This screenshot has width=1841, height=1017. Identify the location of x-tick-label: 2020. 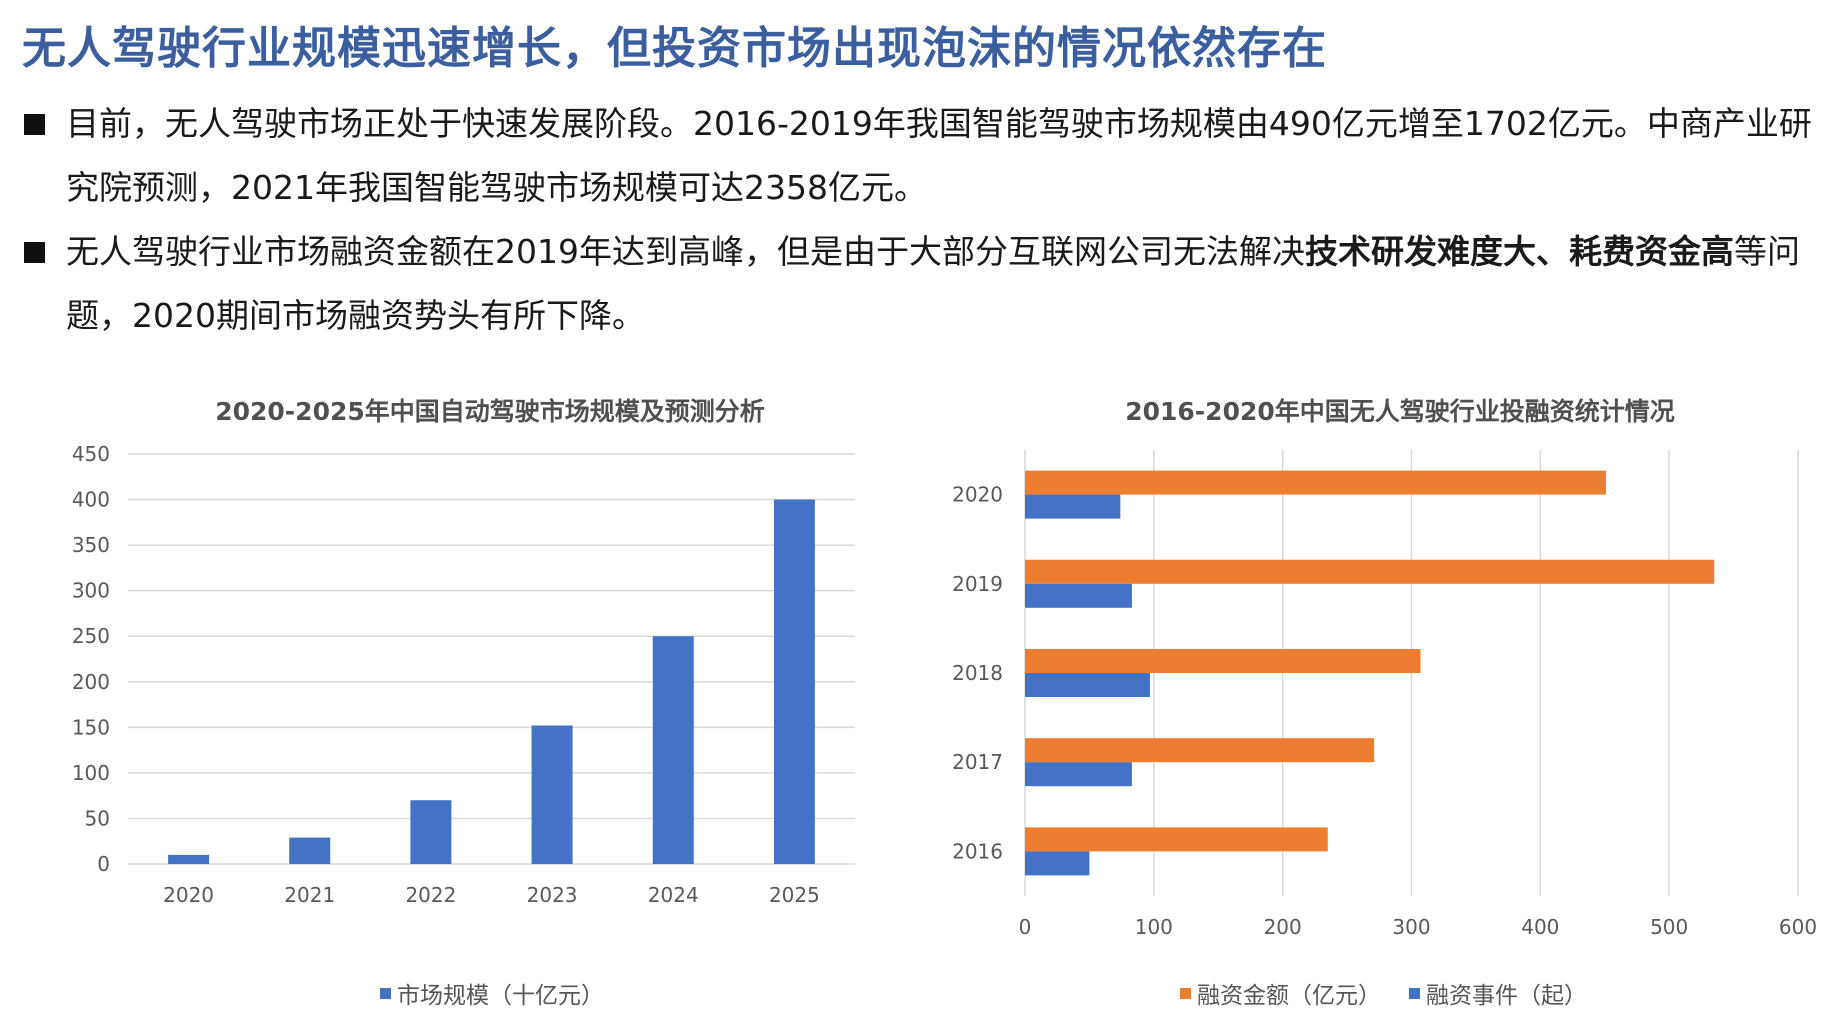
(188, 895).